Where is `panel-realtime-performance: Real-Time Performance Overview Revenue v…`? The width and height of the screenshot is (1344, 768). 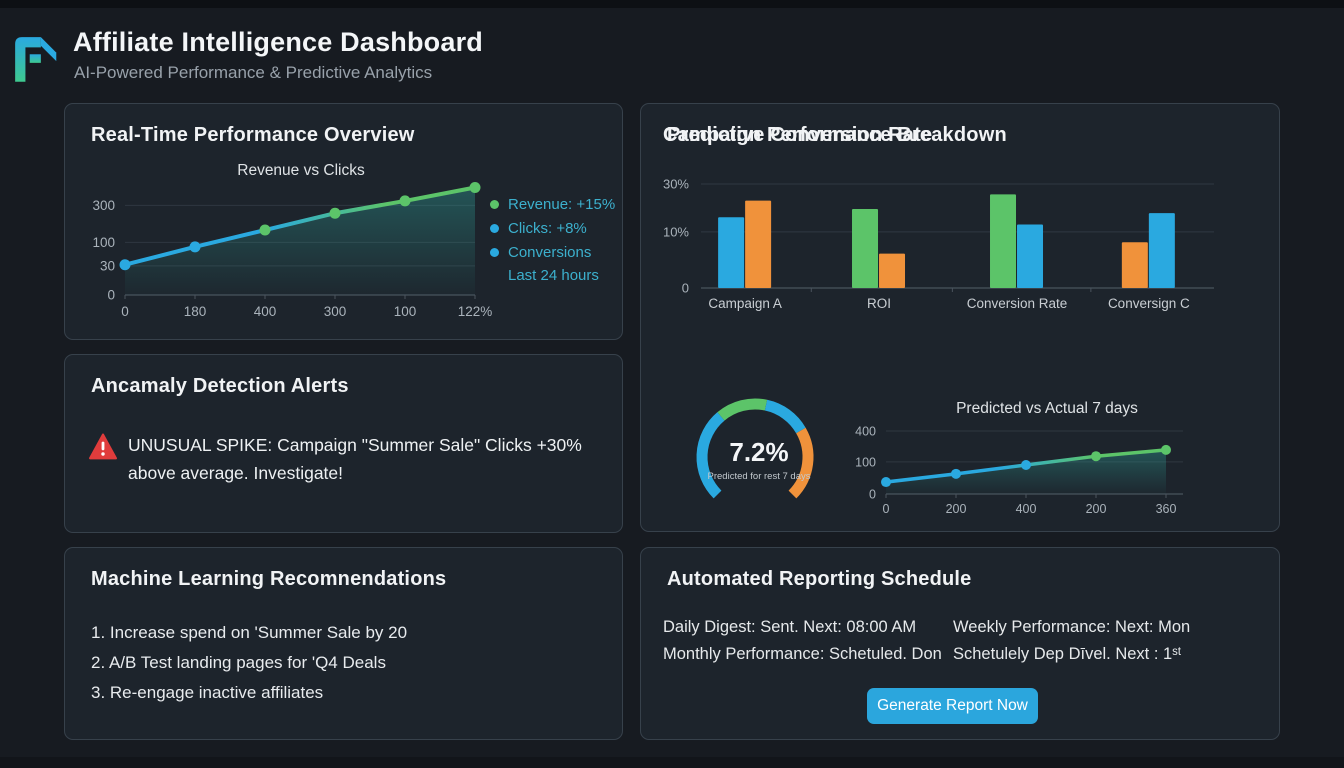 panel-realtime-performance: Real-Time Performance Overview Revenue v… is located at coordinates (343, 221).